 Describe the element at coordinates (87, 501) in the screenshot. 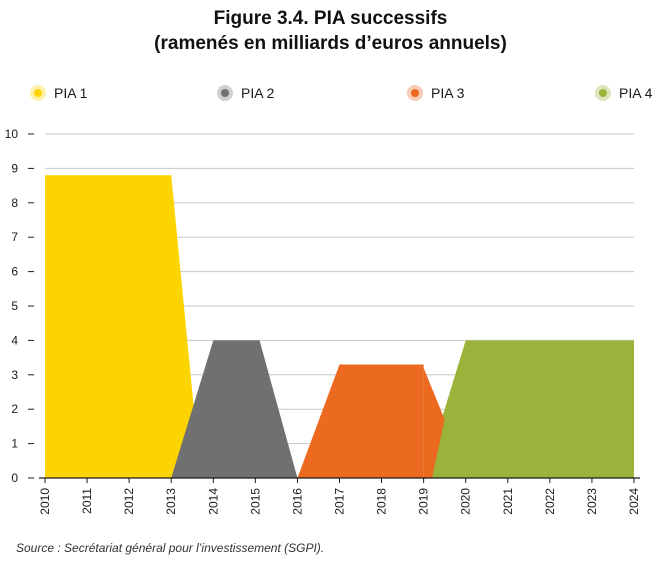

I see `x-tick-label: 2011` at that location.